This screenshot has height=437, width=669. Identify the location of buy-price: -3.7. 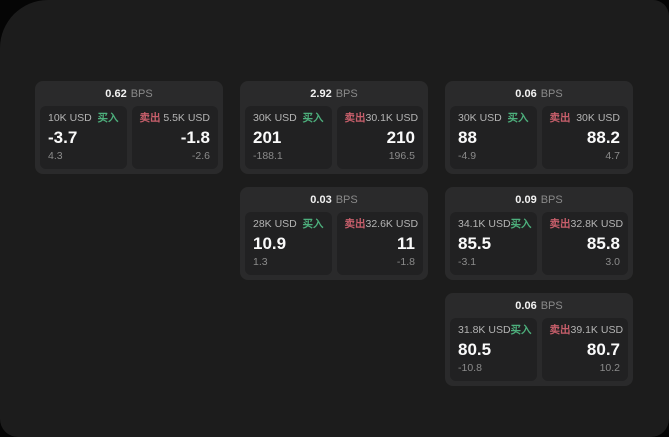
(63, 138).